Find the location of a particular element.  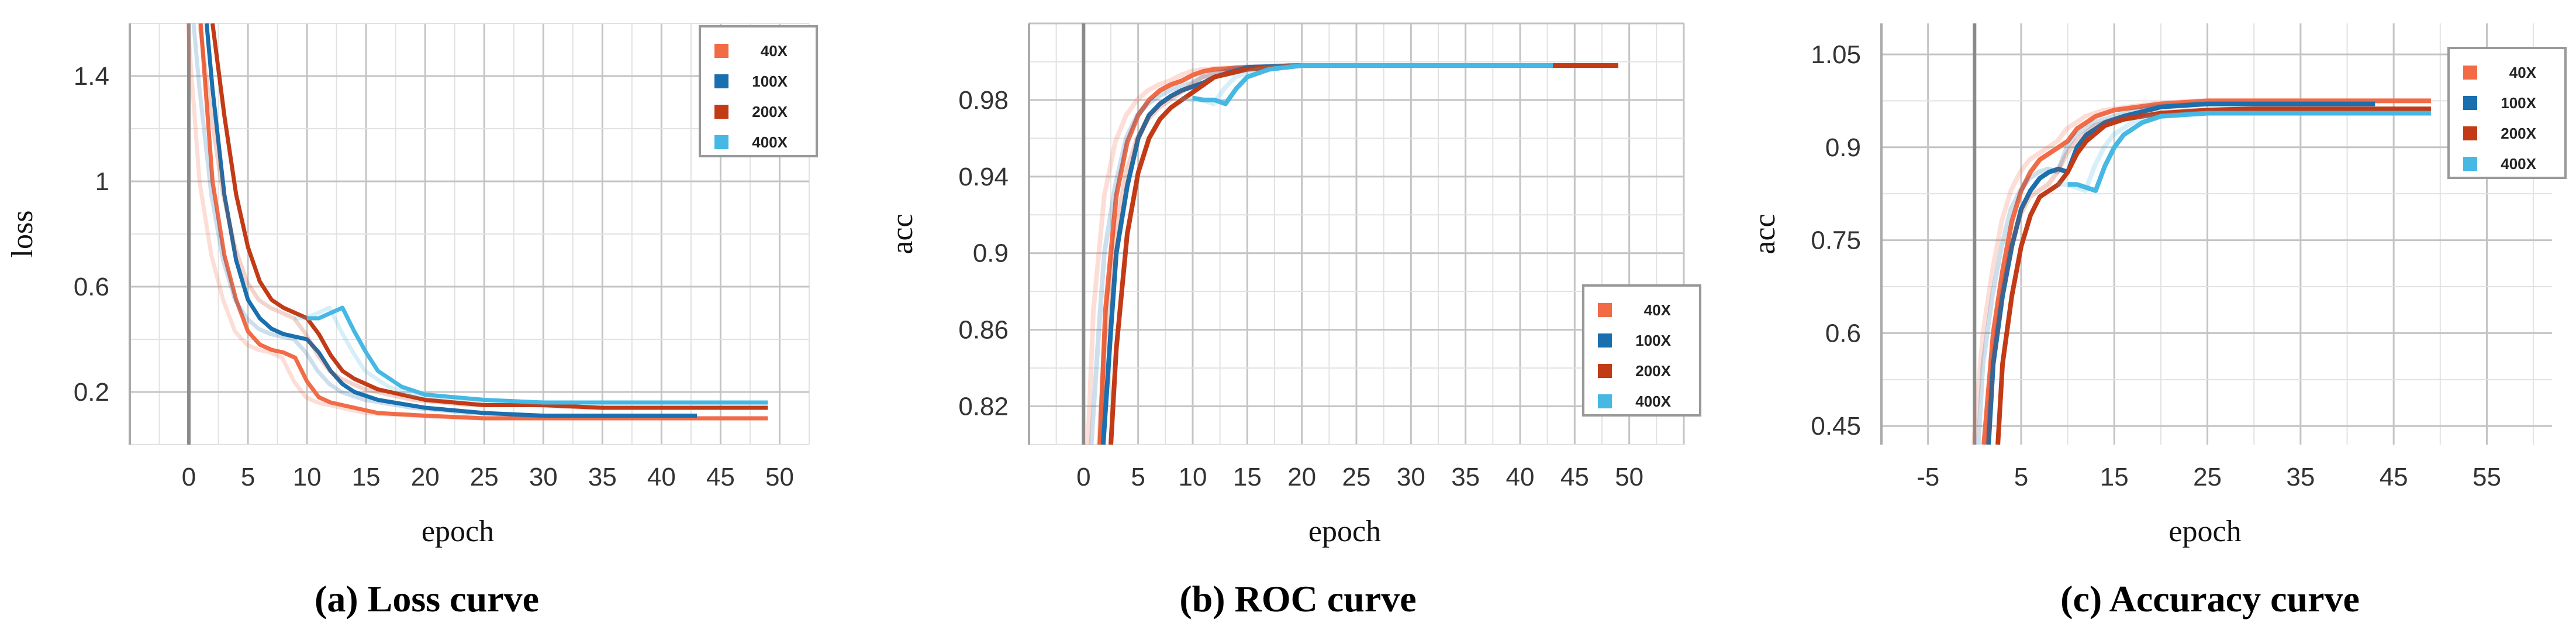

y-tick-label: 1.05 is located at coordinates (1836, 54).